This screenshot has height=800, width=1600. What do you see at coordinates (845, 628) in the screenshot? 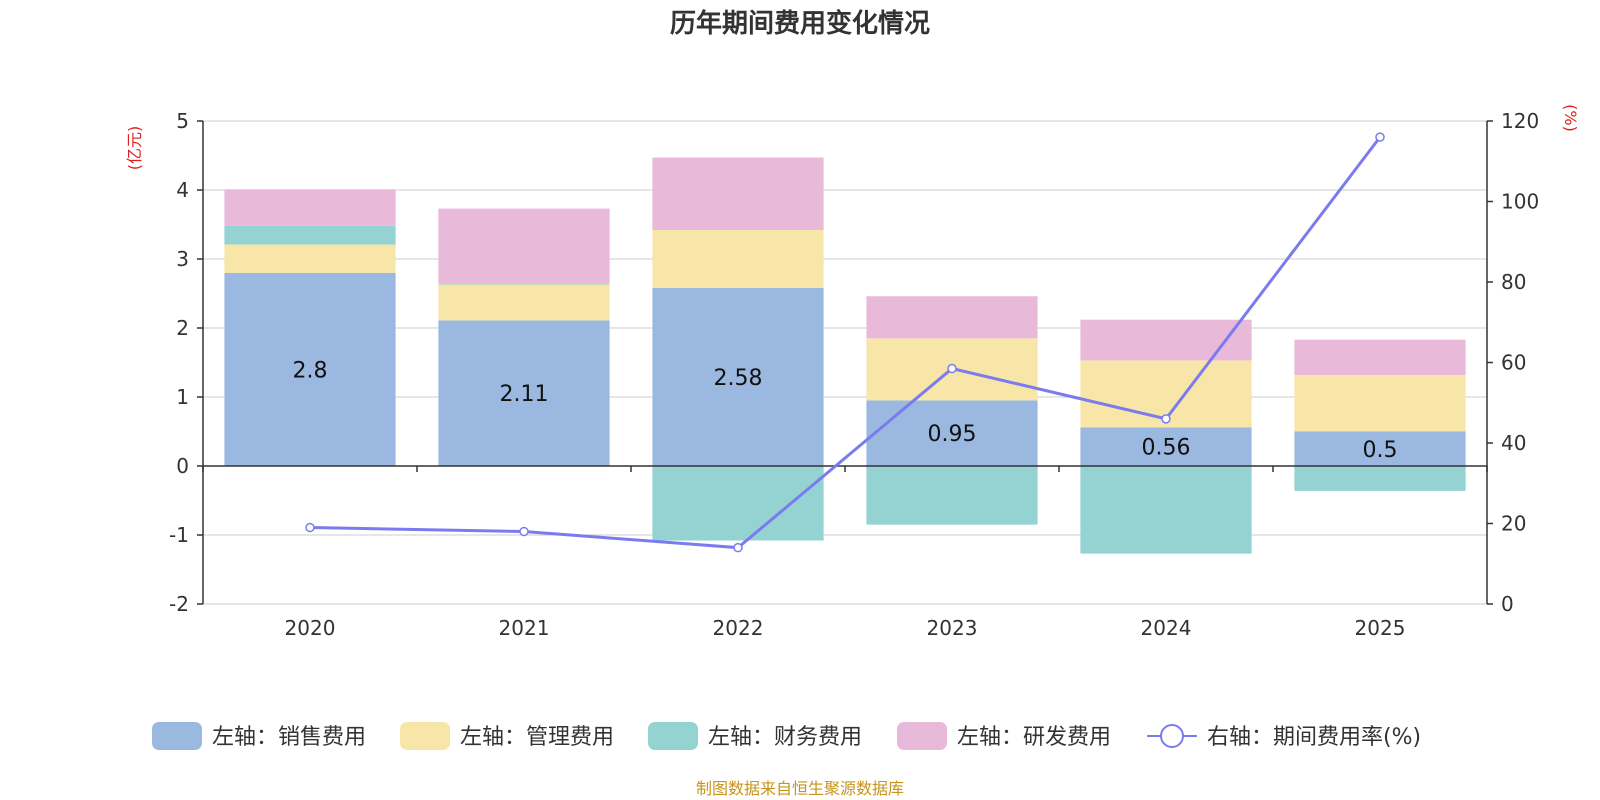
I see `x-axis-labels: 2020 2021 2022 2023 2024 2025` at bounding box center [845, 628].